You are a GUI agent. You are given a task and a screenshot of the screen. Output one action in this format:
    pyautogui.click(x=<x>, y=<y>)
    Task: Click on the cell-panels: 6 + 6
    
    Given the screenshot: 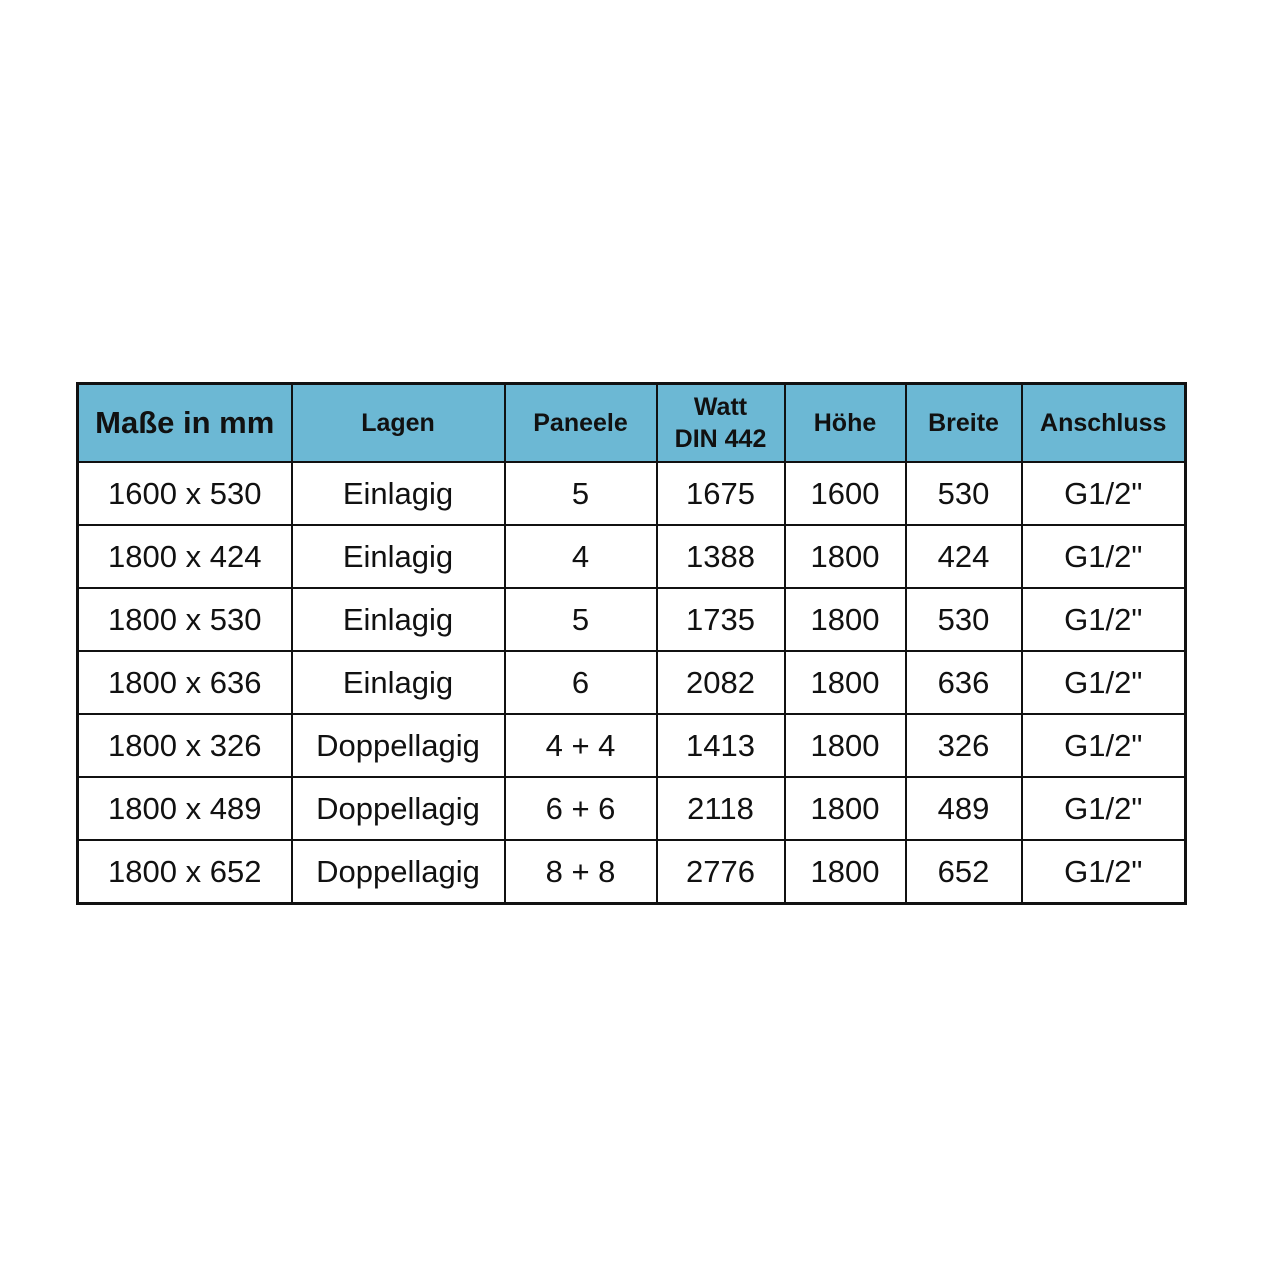 What is the action you would take?
    pyautogui.click(x=580, y=808)
    